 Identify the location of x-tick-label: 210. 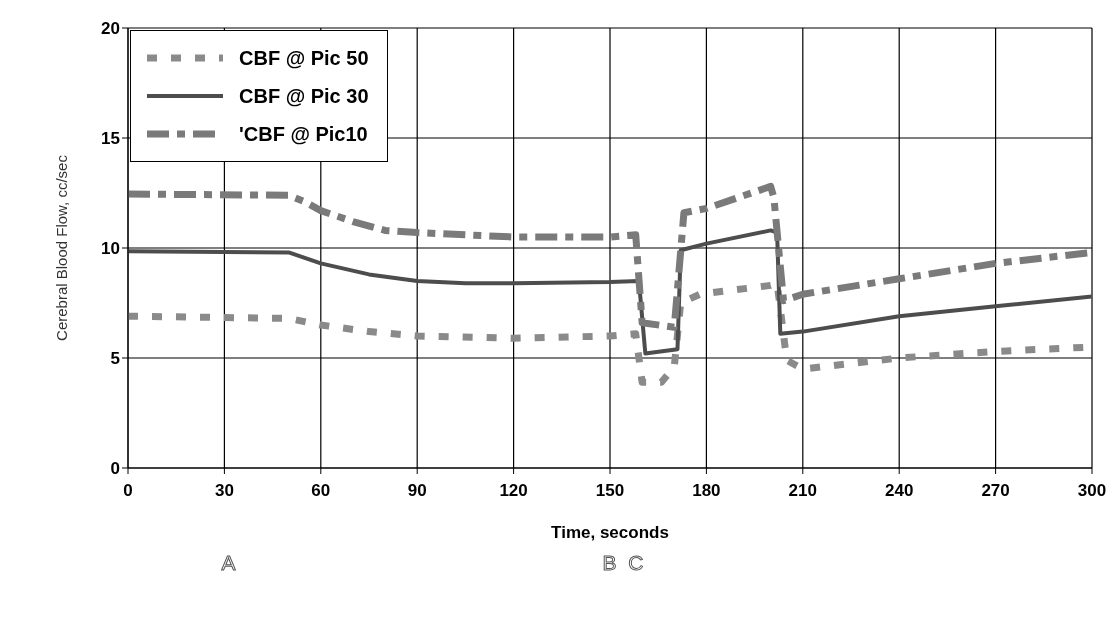
(802, 491).